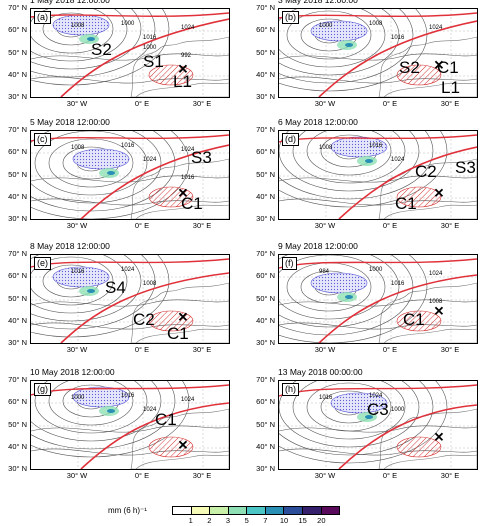 Image resolution: width=500 pixels, height=526 pixels. Describe the element at coordinates (246, 520) in the screenshot. I see `colorbar-tick-label: 5` at that location.